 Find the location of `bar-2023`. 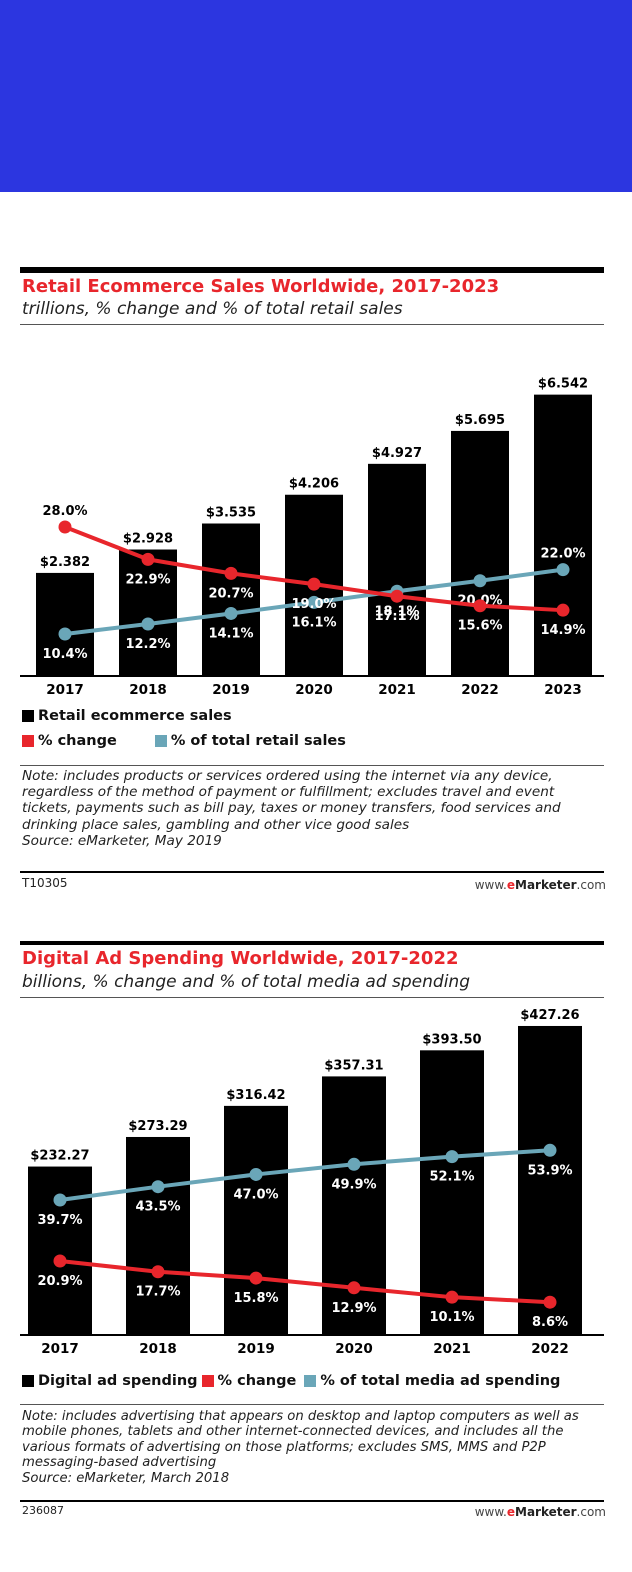

bar-2023 is located at coordinates (563, 534).